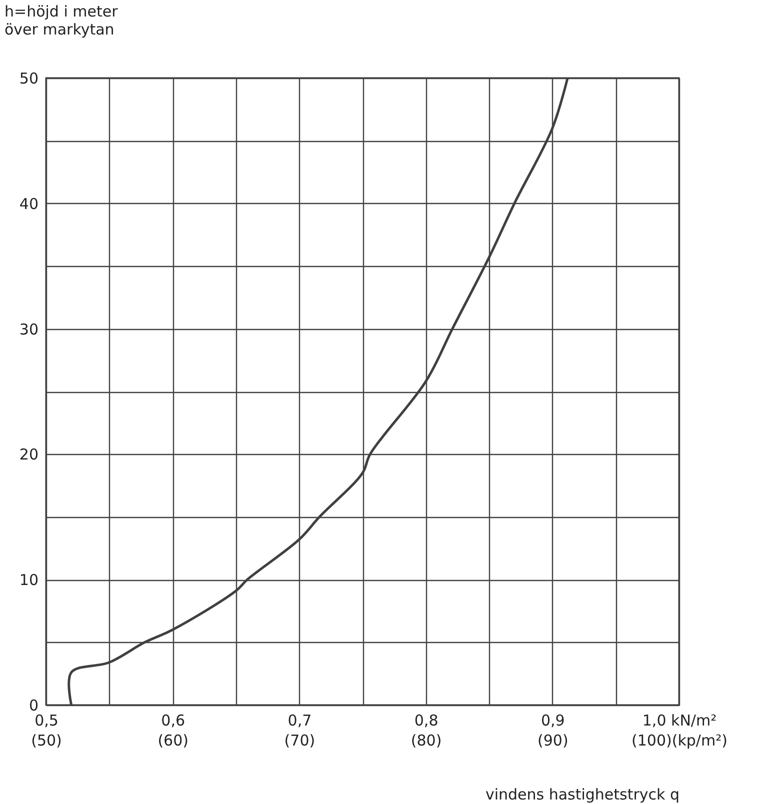 This screenshot has width=784, height=804. I want to click on x2-tick-label: (70), so click(300, 741).